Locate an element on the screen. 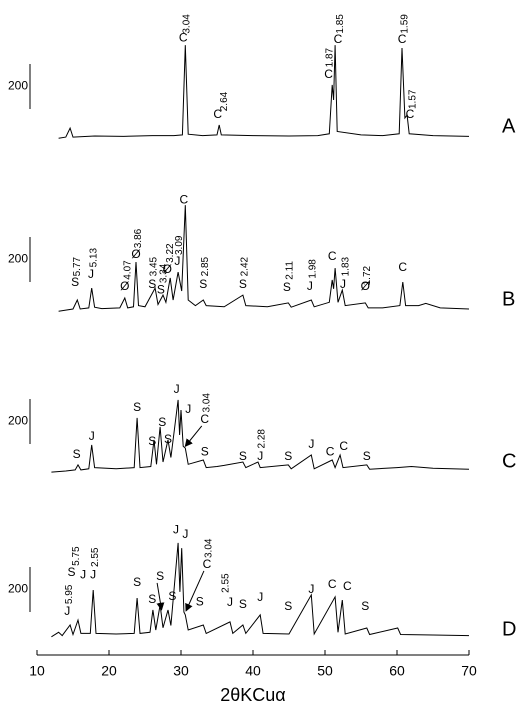 This screenshot has height=718, width=523. x-axis-label: 2θKCuα is located at coordinates (252, 695).